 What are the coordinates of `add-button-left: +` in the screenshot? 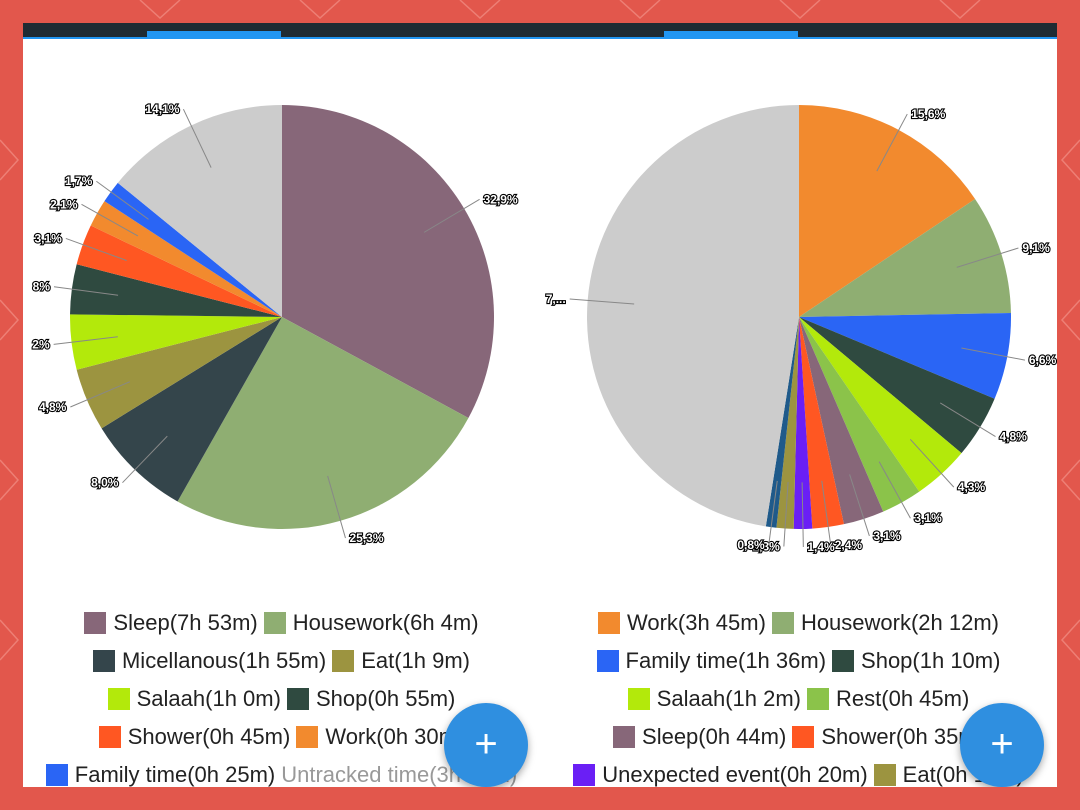 It's located at (486, 745).